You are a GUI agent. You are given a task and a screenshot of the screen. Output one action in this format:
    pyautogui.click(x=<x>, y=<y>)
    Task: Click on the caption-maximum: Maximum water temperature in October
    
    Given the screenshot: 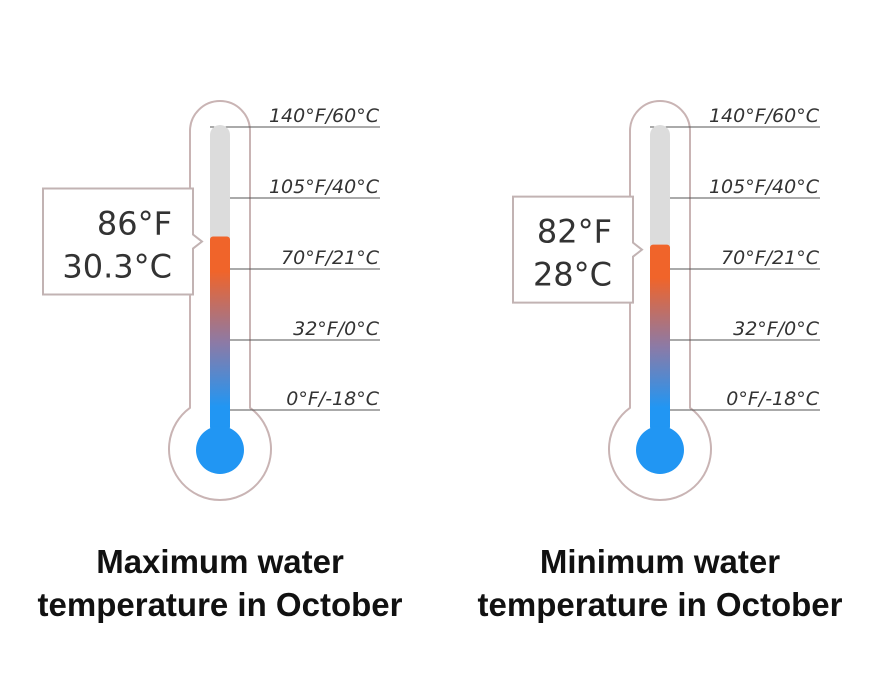 What is the action you would take?
    pyautogui.click(x=220, y=583)
    